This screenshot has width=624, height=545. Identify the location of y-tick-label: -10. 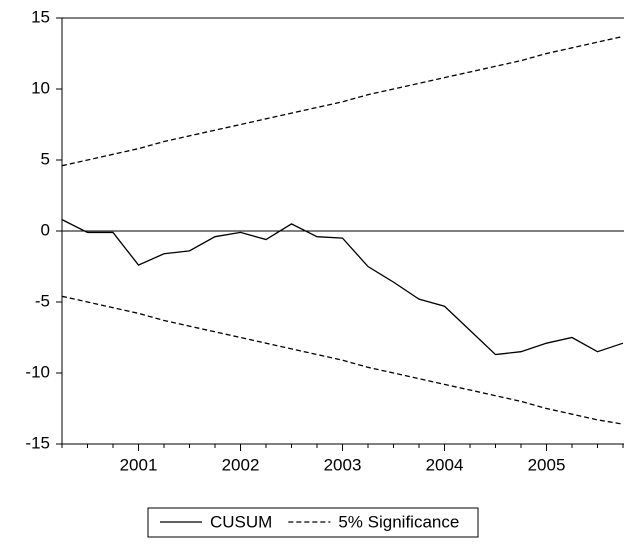
(37, 371).